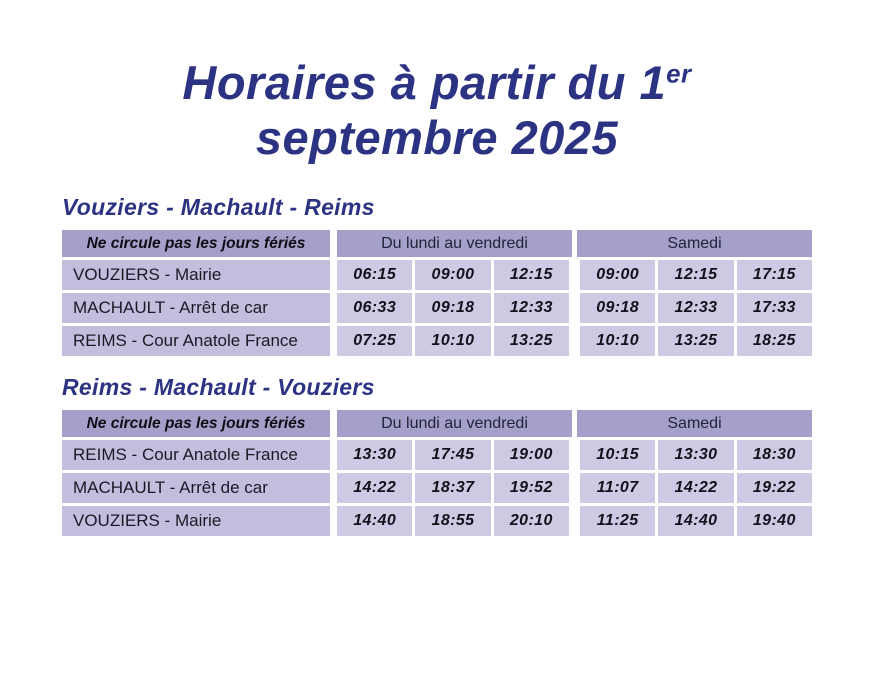  Describe the element at coordinates (617, 521) in the screenshot. I see `time-cell: 11:25` at that location.